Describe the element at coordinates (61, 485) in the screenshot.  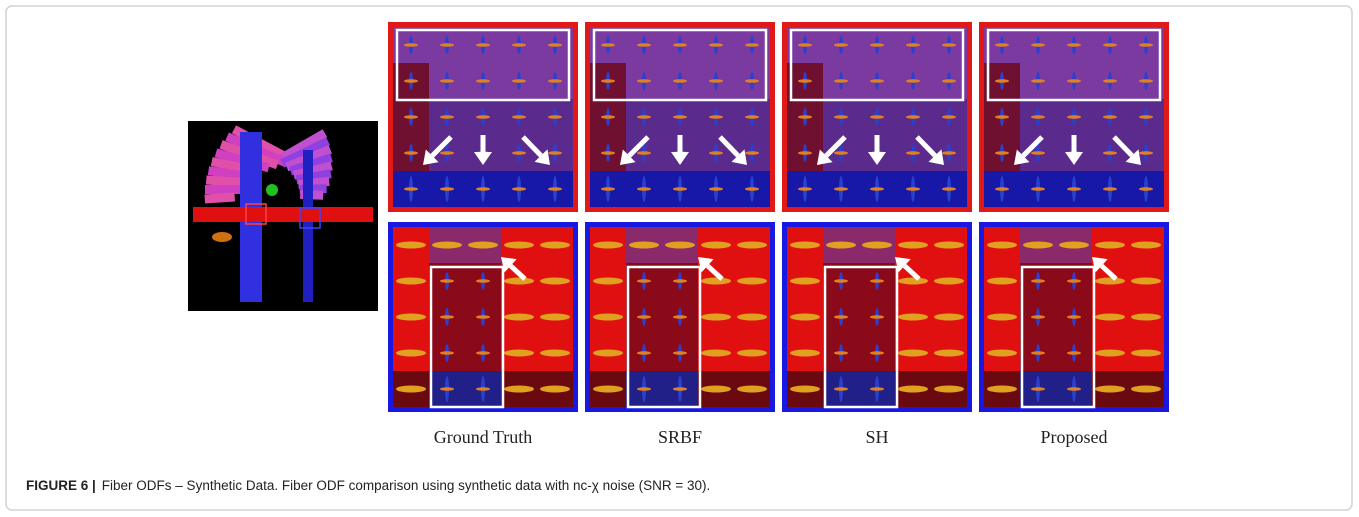
I see `caption-label: FIGURE 6 |` at that location.